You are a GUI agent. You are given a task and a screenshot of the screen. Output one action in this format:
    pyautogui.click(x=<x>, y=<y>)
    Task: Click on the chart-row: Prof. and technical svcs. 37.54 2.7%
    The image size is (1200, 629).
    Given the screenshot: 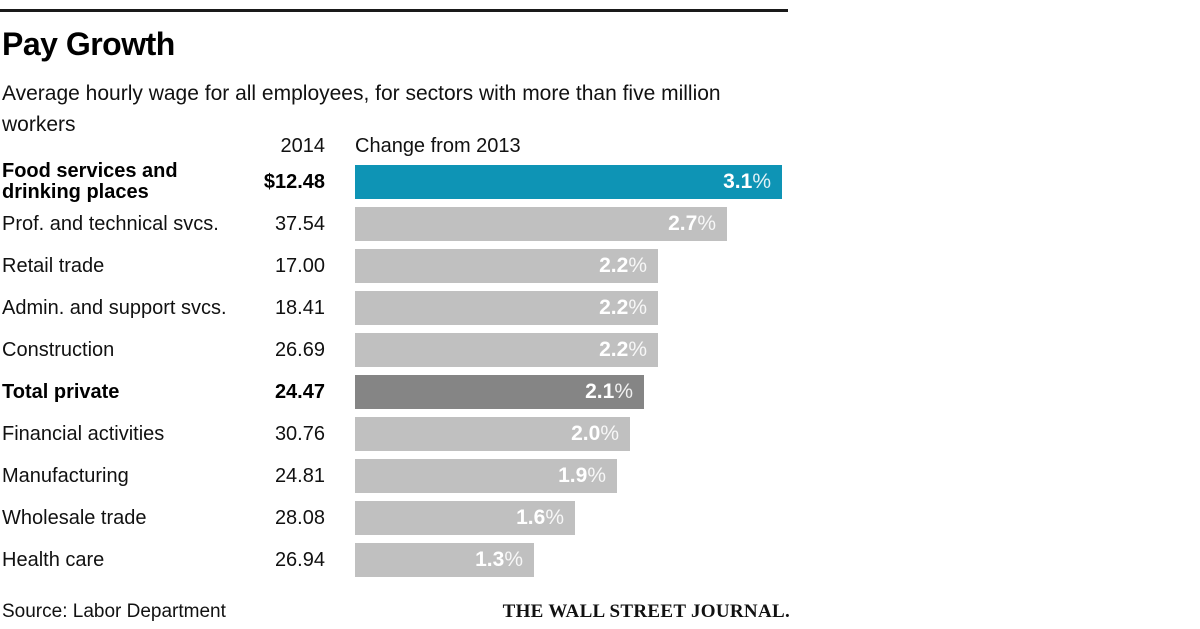 What is the action you would take?
    pyautogui.click(x=395, y=224)
    